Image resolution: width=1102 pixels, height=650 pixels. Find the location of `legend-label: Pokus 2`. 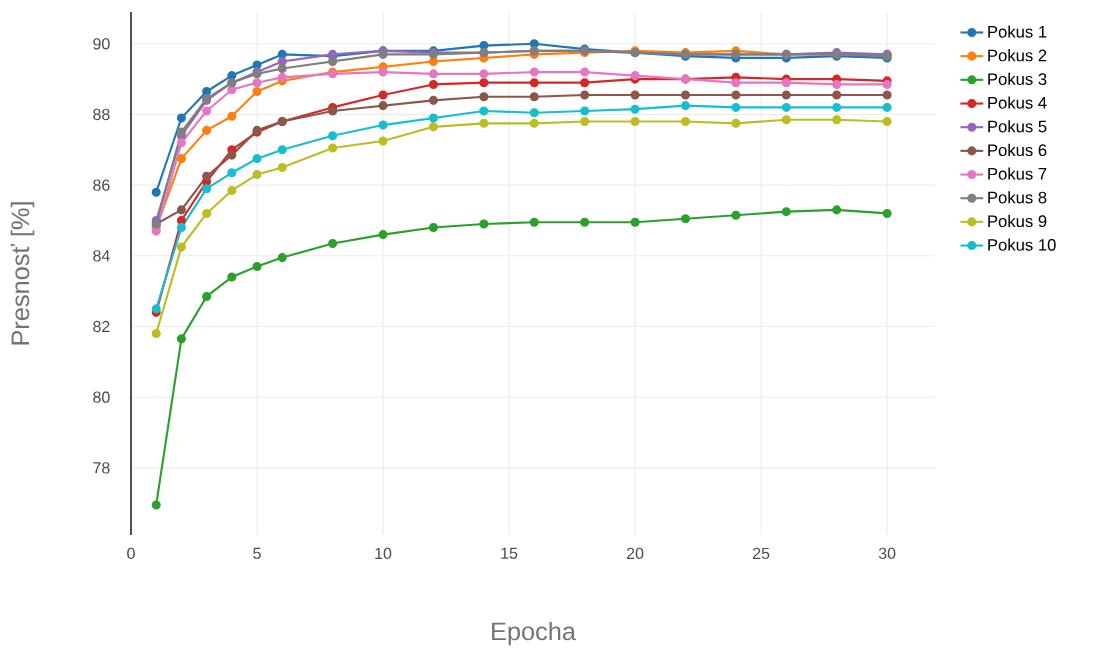

legend-label: Pokus 2 is located at coordinates (1017, 55).